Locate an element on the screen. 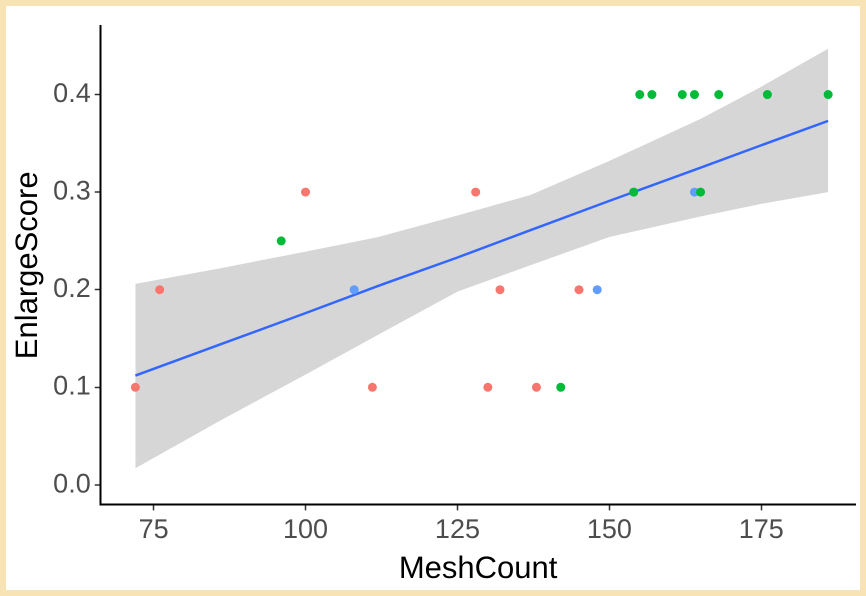 The width and height of the screenshot is (866, 596). y-tick-label: 0.1 is located at coordinates (72, 385).